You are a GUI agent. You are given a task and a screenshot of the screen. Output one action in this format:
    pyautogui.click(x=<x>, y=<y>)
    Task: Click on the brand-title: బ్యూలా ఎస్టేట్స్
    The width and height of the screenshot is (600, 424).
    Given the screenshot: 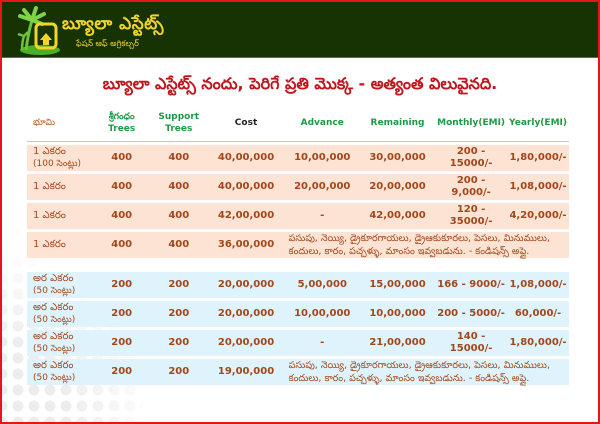 What is the action you would take?
    pyautogui.click(x=113, y=24)
    